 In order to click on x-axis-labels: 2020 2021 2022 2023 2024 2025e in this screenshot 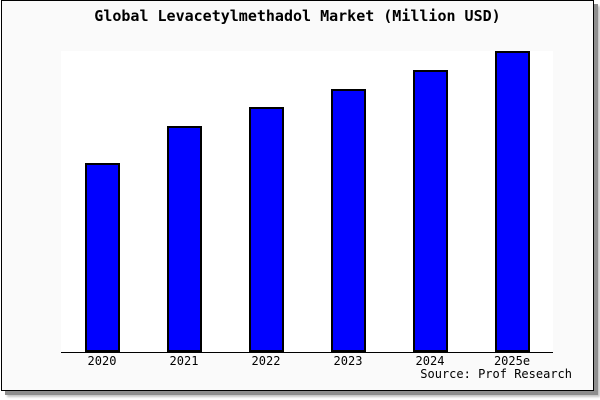, I will do `click(297, 363)`.